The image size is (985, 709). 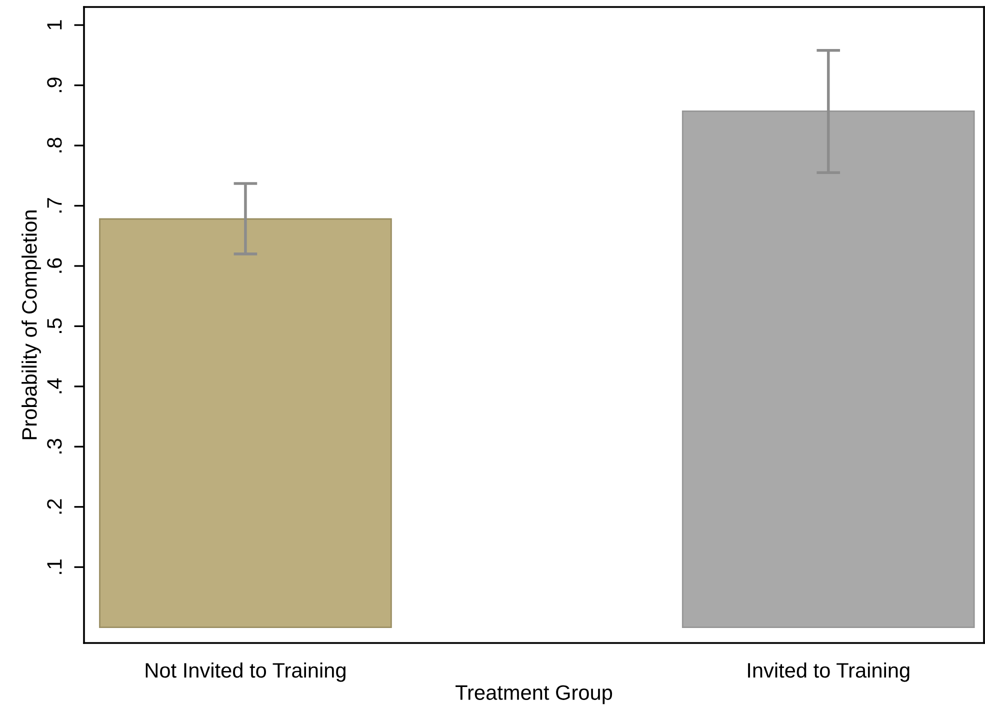 I want to click on y-tick-label: .6, so click(x=54, y=265).